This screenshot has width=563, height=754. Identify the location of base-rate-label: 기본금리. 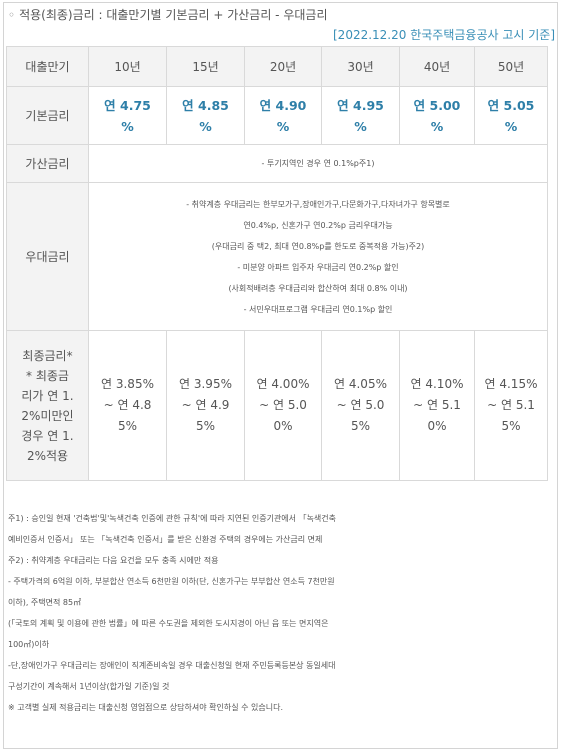
(47, 115).